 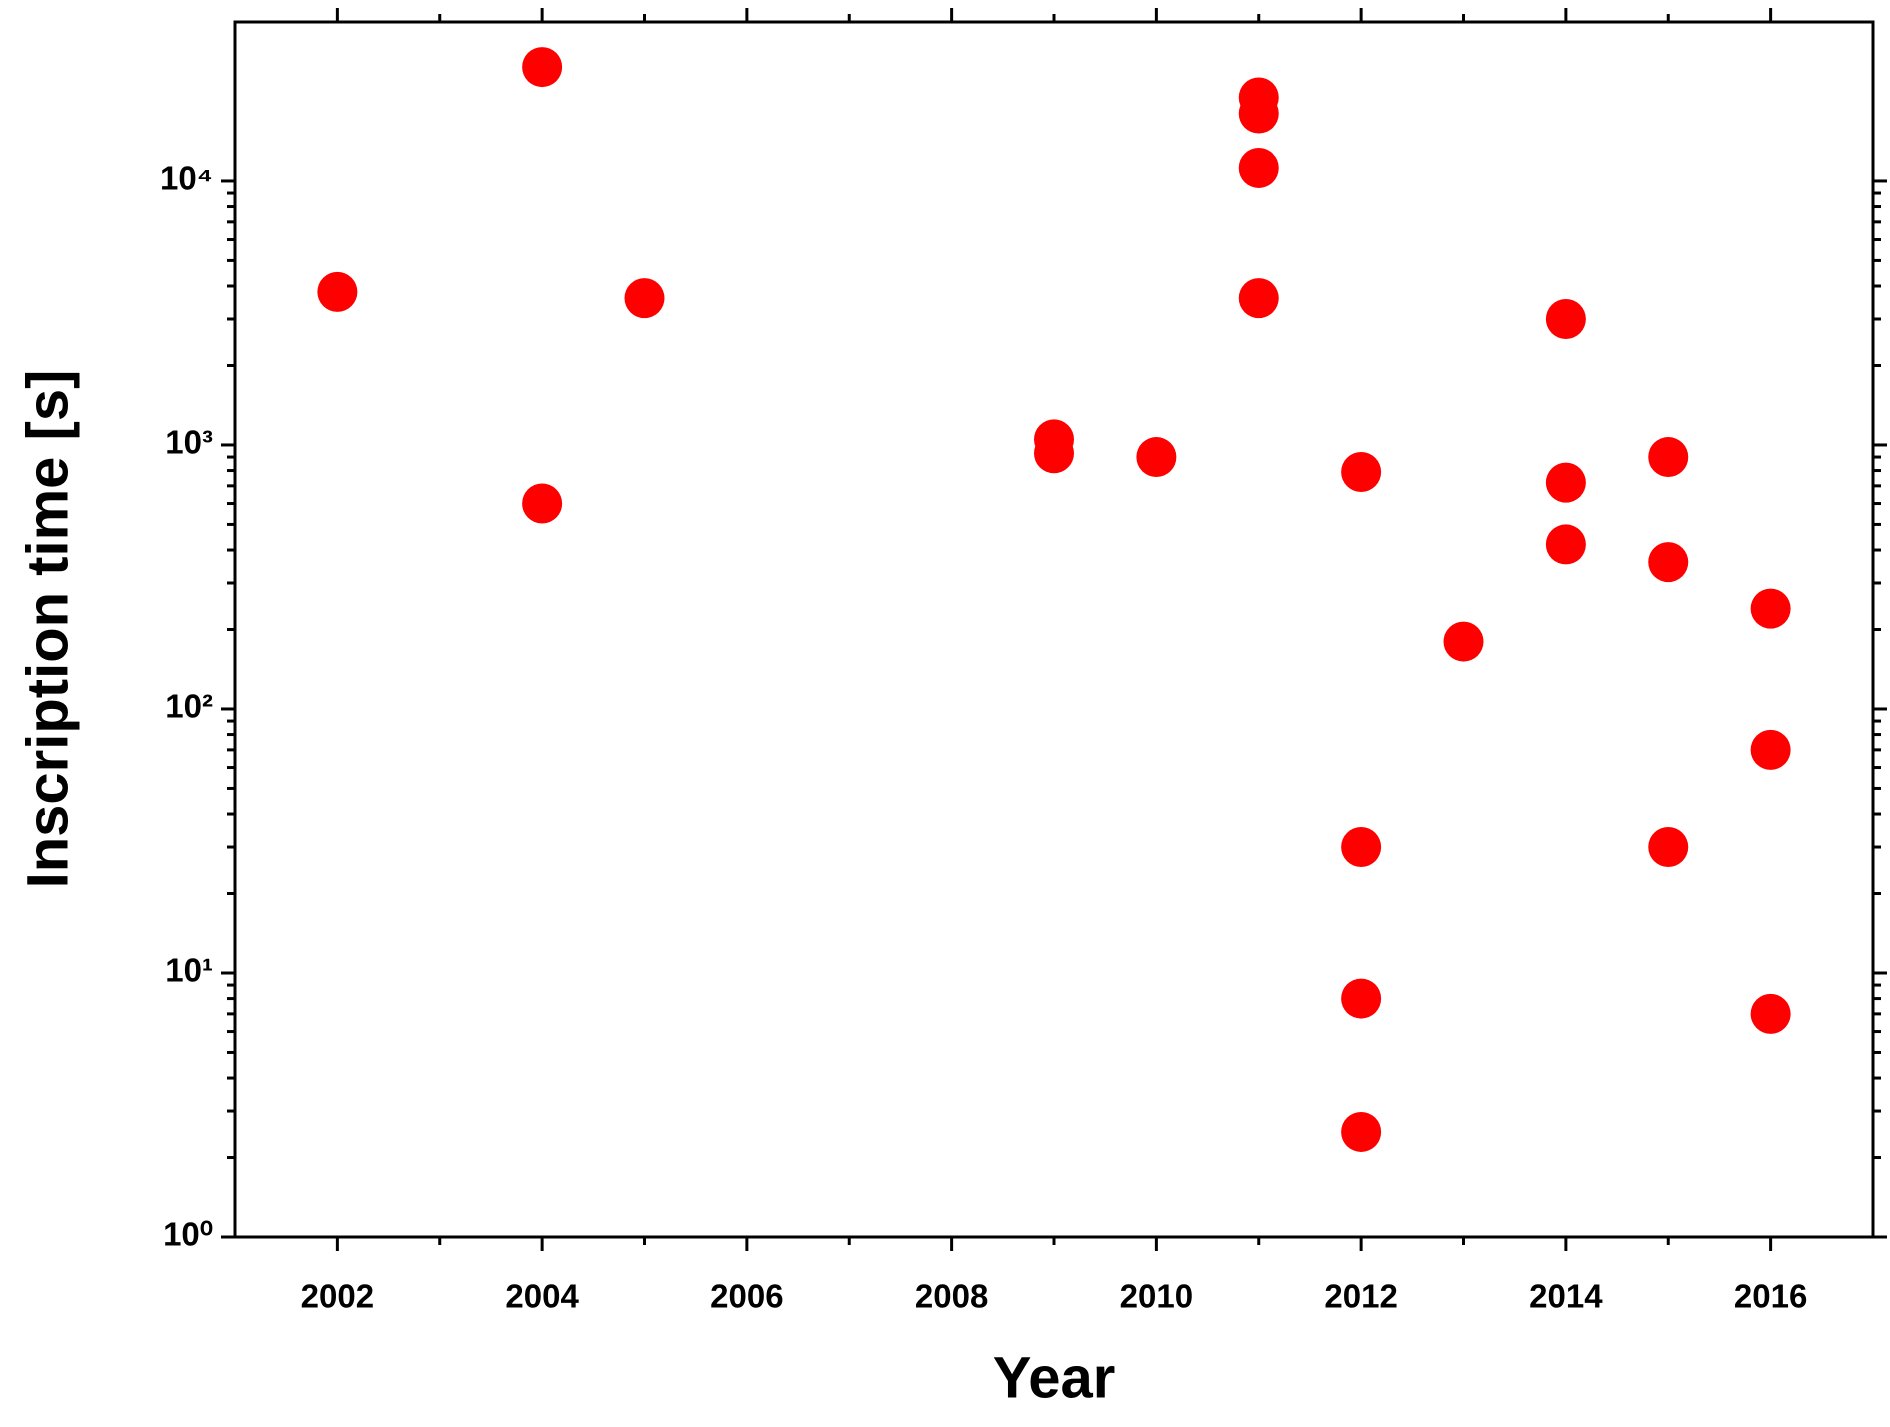 What do you see at coordinates (1156, 1296) in the screenshot?
I see `x-tick-label: 2010` at bounding box center [1156, 1296].